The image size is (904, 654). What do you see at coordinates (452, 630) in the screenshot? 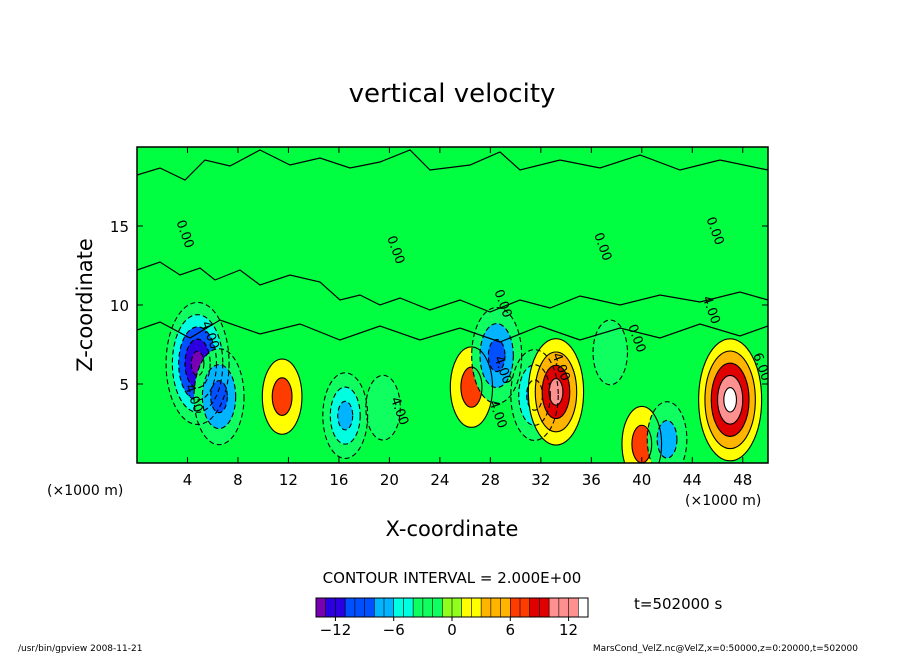
I see `colorbar-tick-label: 0` at bounding box center [452, 630].